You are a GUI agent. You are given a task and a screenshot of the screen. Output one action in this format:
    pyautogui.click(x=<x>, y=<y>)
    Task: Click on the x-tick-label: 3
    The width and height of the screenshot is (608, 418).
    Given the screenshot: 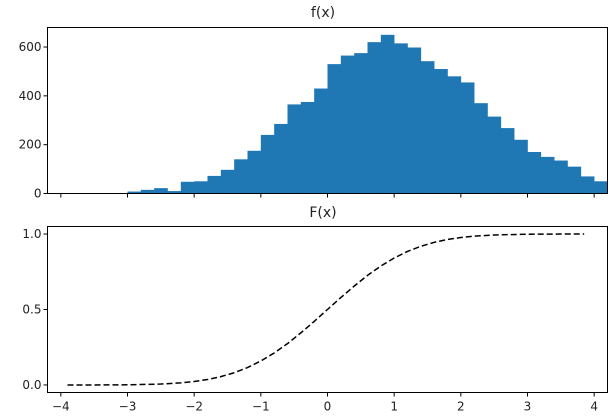 What is the action you would take?
    pyautogui.click(x=528, y=407)
    